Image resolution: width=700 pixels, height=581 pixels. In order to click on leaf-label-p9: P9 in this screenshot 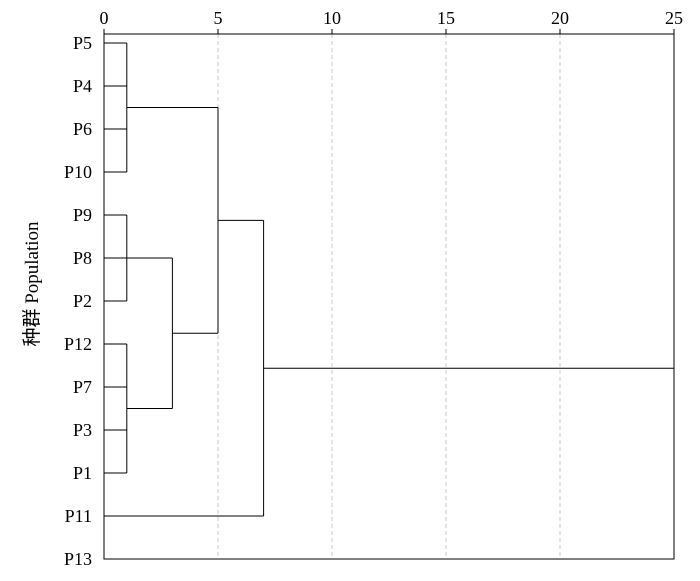, I will do `click(82, 215)`.